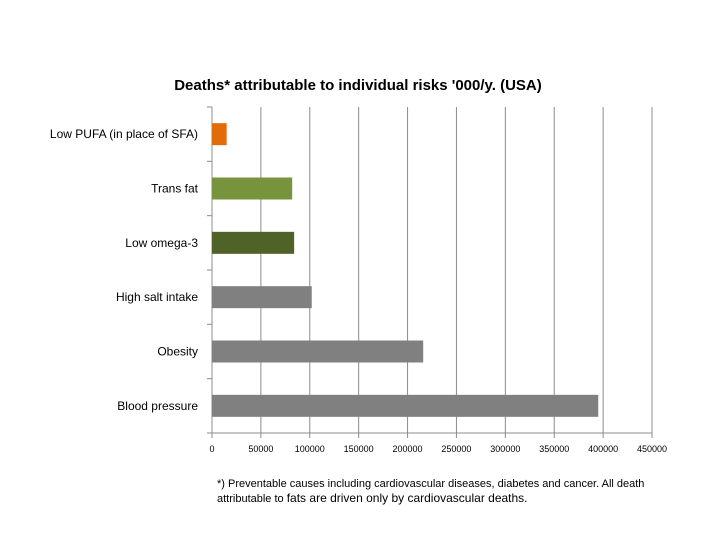  What do you see at coordinates (310, 449) in the screenshot?
I see `x-tick-label: 100000` at bounding box center [310, 449].